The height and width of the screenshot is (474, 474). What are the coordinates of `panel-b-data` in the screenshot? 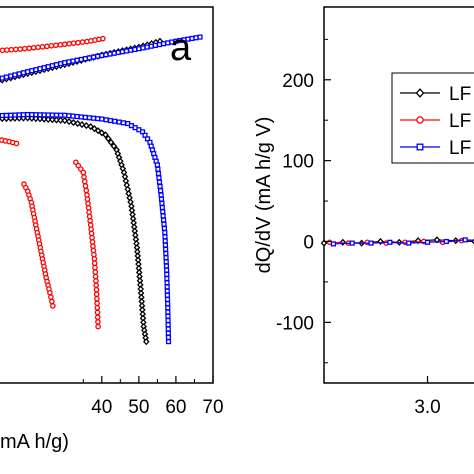 It's located at (397, 241).